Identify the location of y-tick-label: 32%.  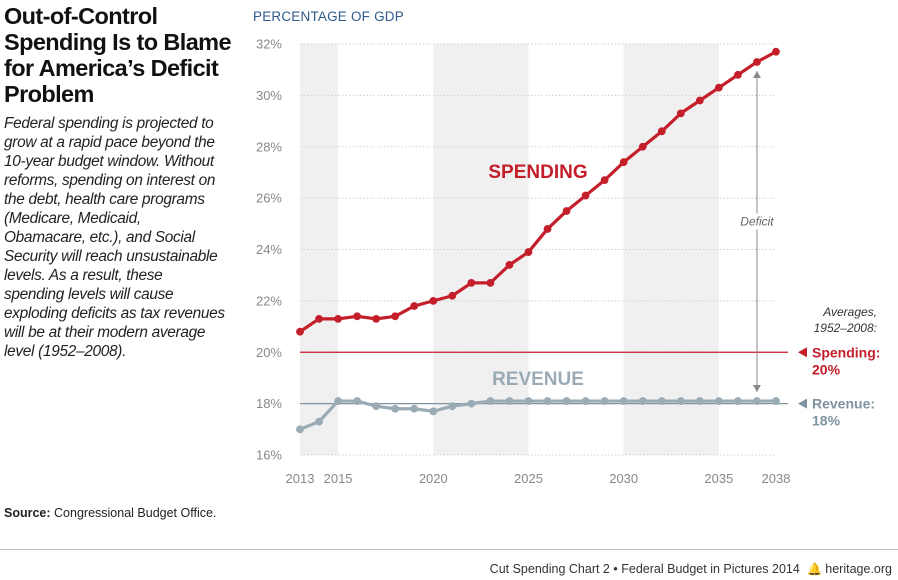
(269, 44).